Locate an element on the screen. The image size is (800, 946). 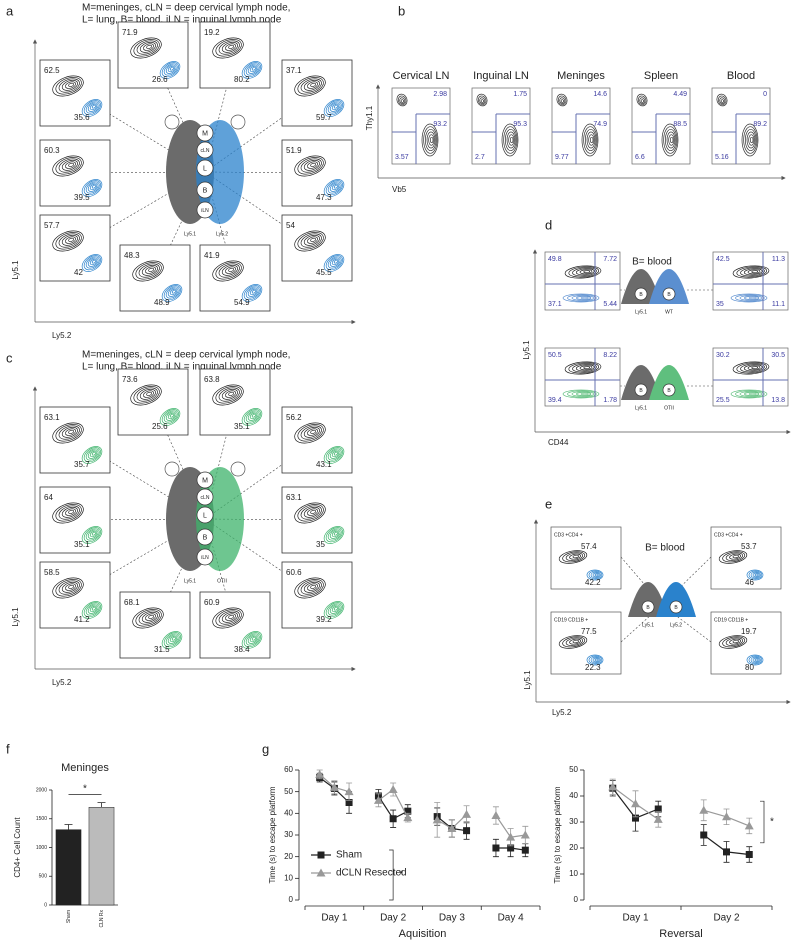
percent-label: 64 is located at coordinates (48, 497).